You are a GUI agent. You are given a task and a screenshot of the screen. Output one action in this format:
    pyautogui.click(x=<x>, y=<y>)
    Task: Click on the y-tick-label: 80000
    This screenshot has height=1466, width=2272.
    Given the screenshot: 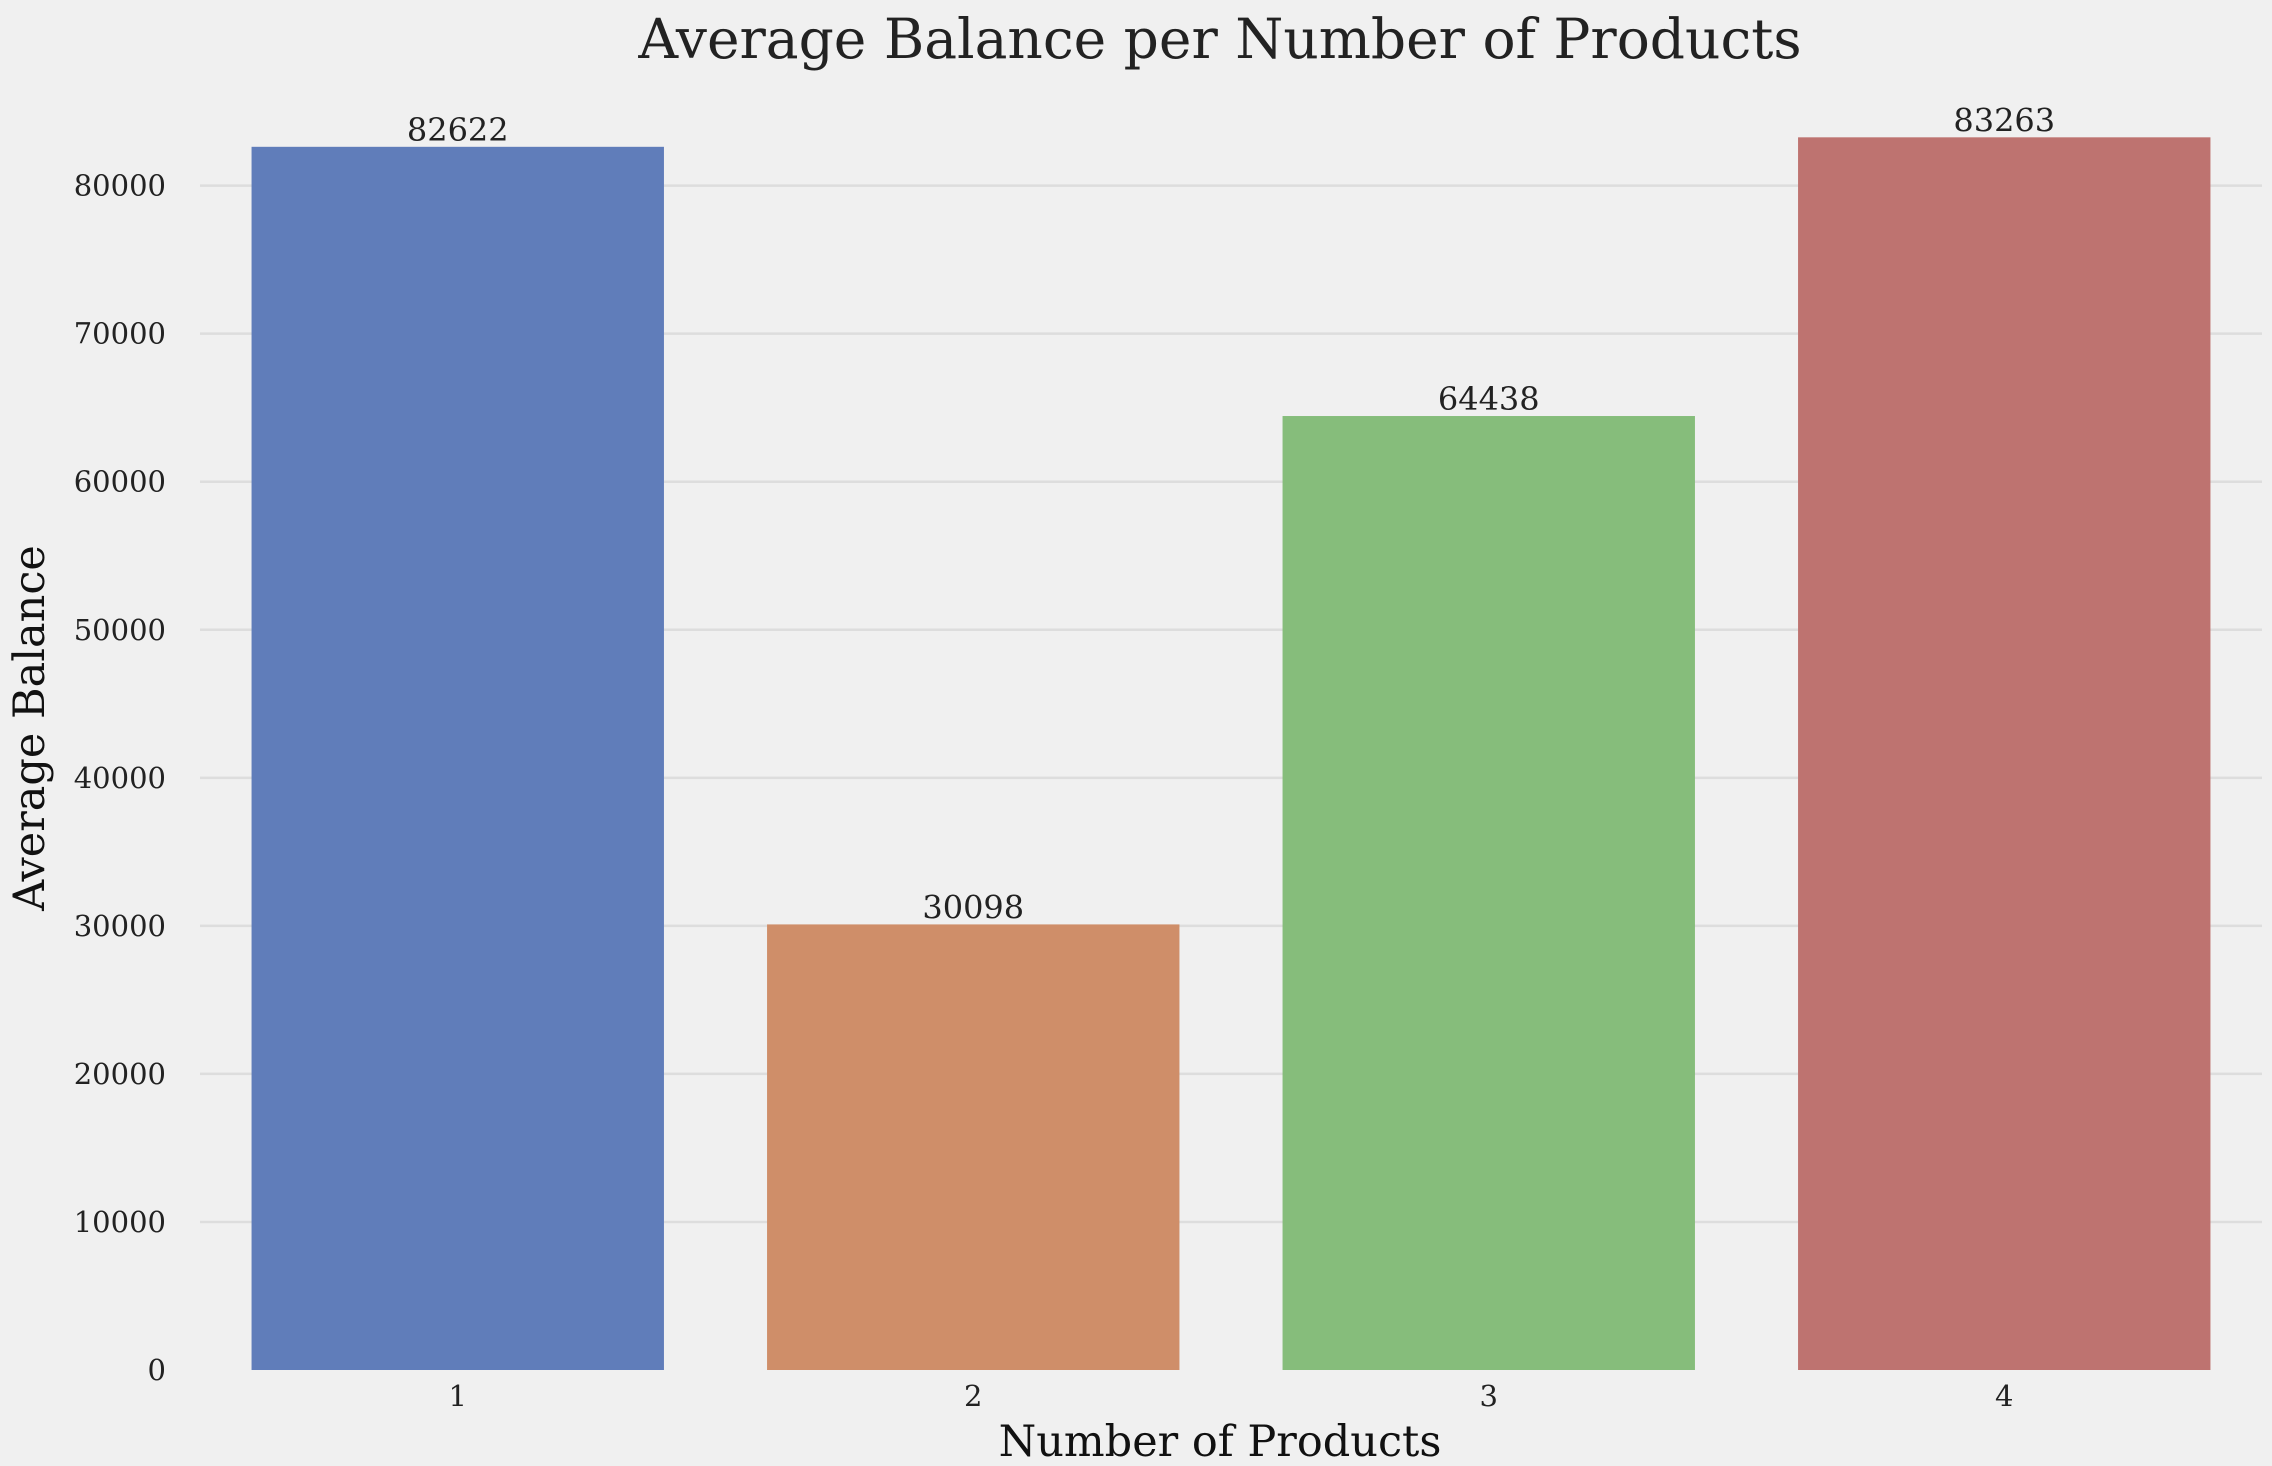 What is the action you would take?
    pyautogui.click(x=120, y=186)
    